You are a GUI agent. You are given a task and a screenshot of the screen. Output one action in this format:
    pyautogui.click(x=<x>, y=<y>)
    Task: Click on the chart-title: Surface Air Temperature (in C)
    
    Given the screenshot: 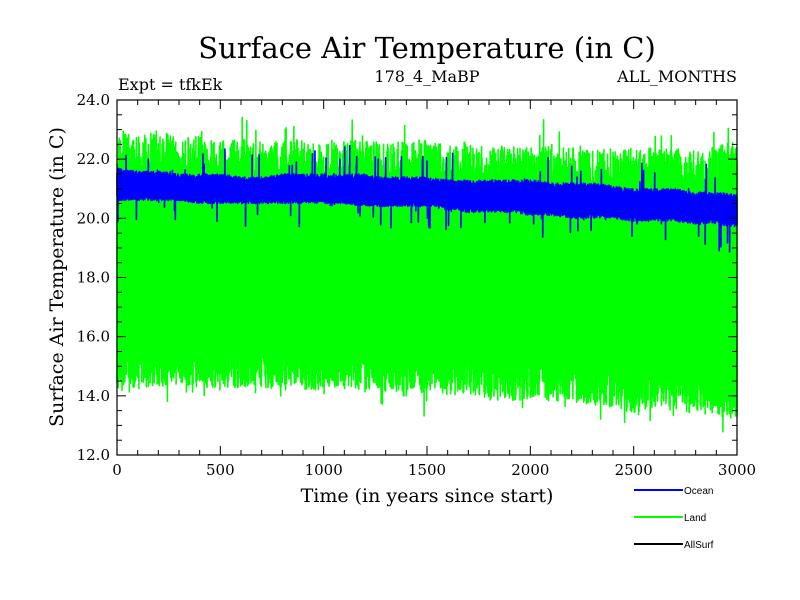 What is the action you would take?
    pyautogui.click(x=427, y=48)
    